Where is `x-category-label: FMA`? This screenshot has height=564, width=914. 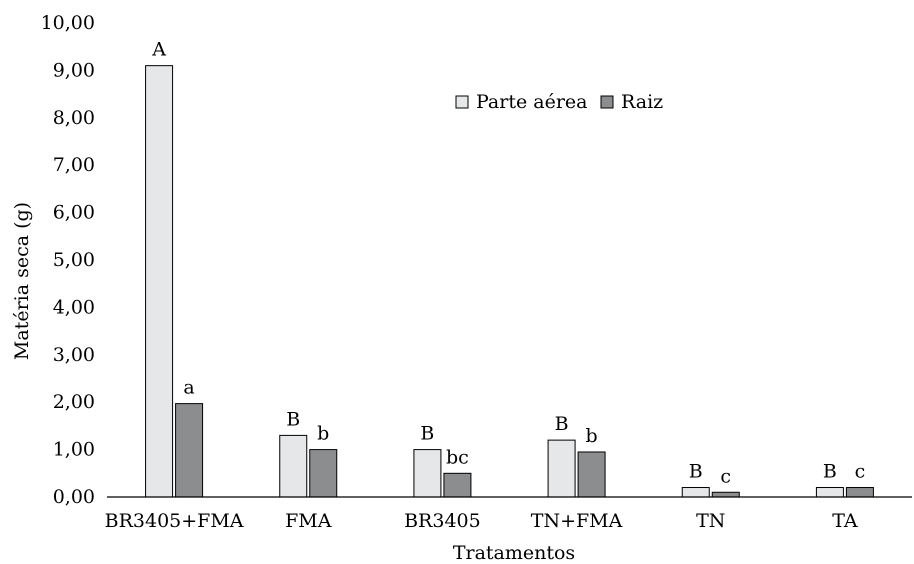
x-category-label: FMA is located at coordinates (308, 521).